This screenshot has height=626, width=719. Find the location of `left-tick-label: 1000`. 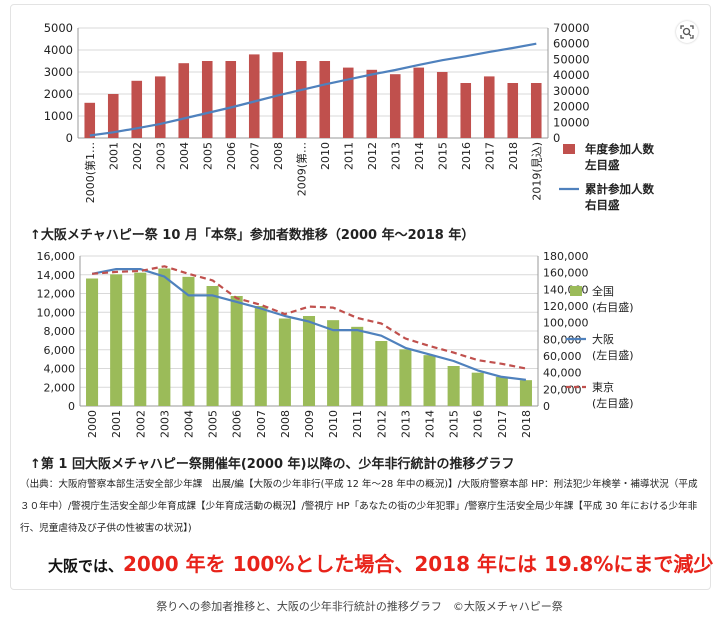

left-tick-label: 1000 is located at coordinates (58, 116).